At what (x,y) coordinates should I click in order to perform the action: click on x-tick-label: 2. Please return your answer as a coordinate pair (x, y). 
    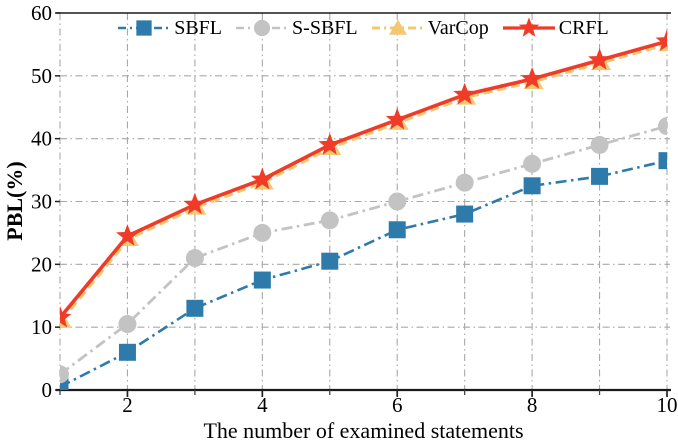
    Looking at the image, I should click on (127, 405).